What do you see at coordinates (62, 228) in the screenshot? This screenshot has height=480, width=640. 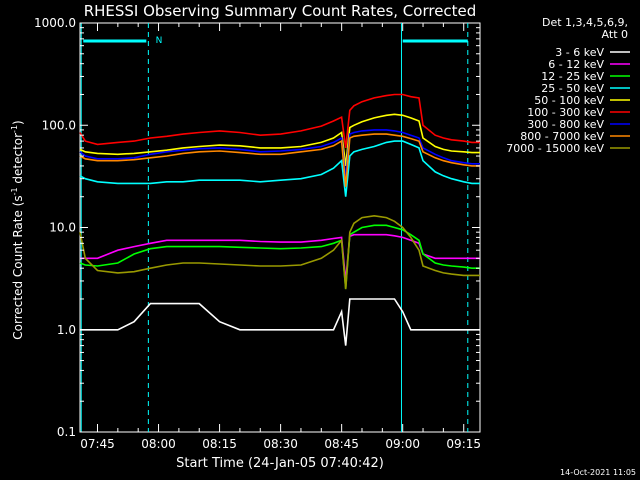 I see `y-tick-label: 10.0` at bounding box center [62, 228].